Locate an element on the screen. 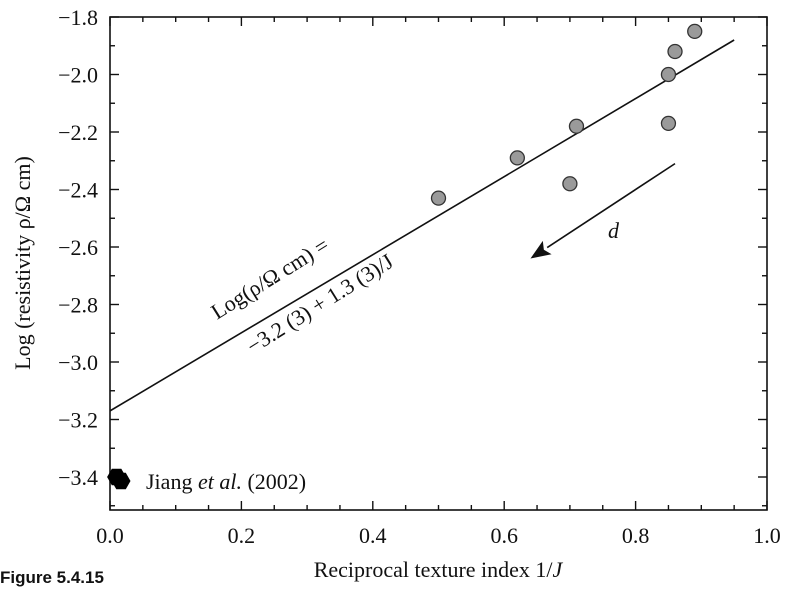 Image resolution: width=786 pixels, height=591 pixels. x-tick-label: 1.0 is located at coordinates (767, 535).